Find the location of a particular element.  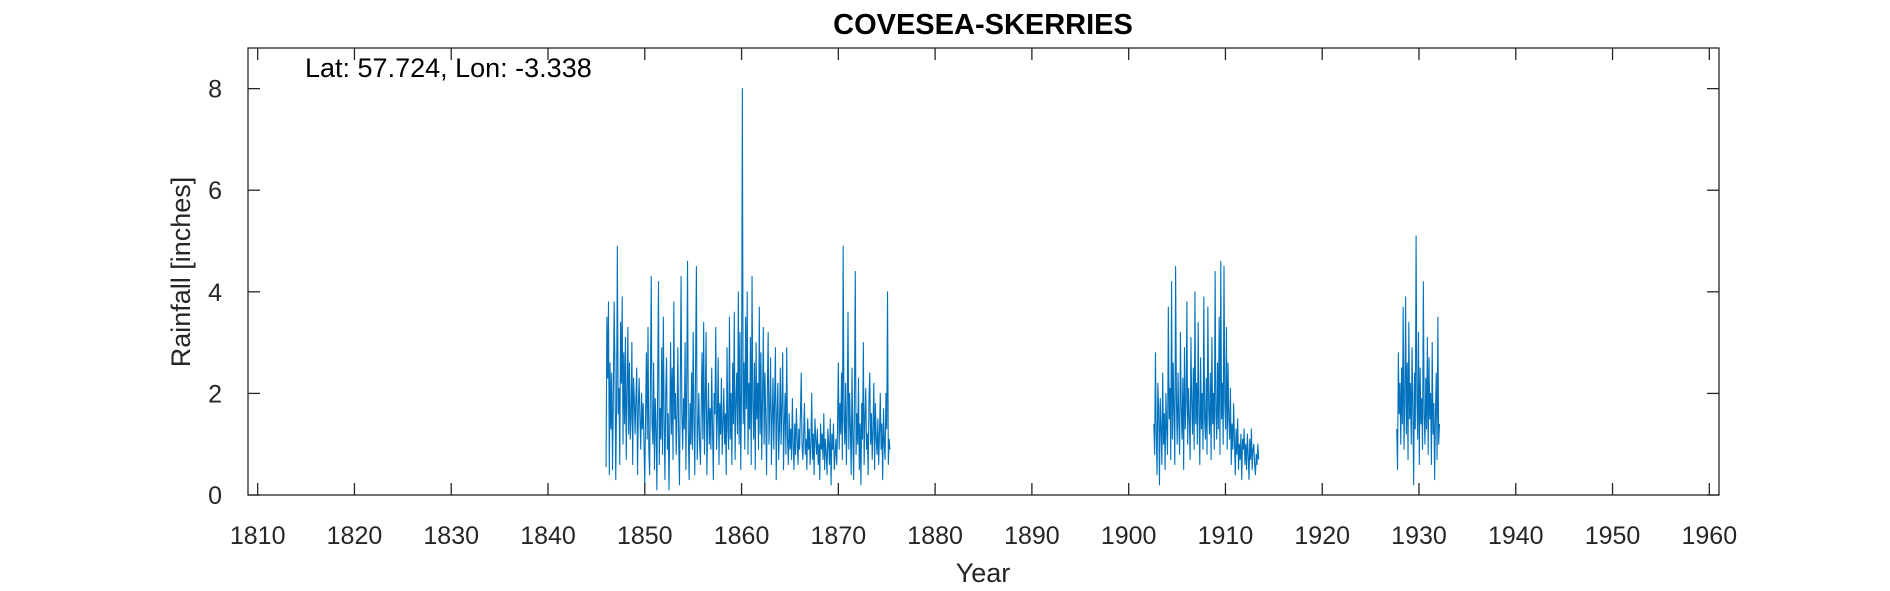

chart-title: COVESEA-SKERRIES is located at coordinates (983, 25).